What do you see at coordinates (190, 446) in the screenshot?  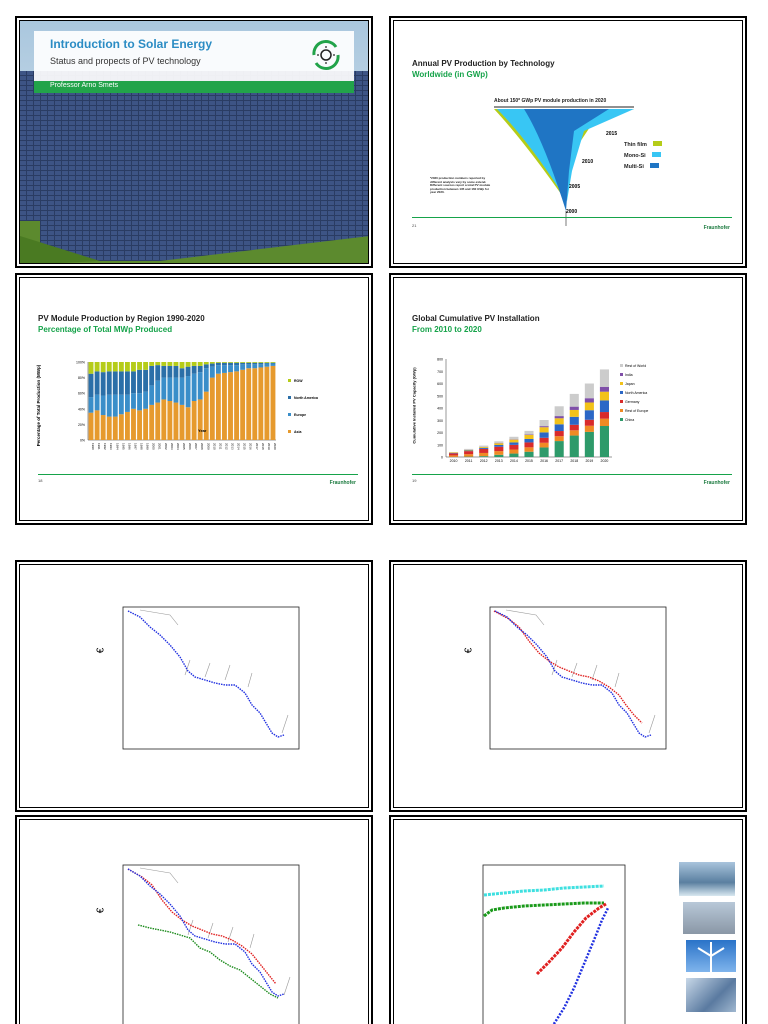 I see `x-tick-label: 2006` at bounding box center [190, 446].